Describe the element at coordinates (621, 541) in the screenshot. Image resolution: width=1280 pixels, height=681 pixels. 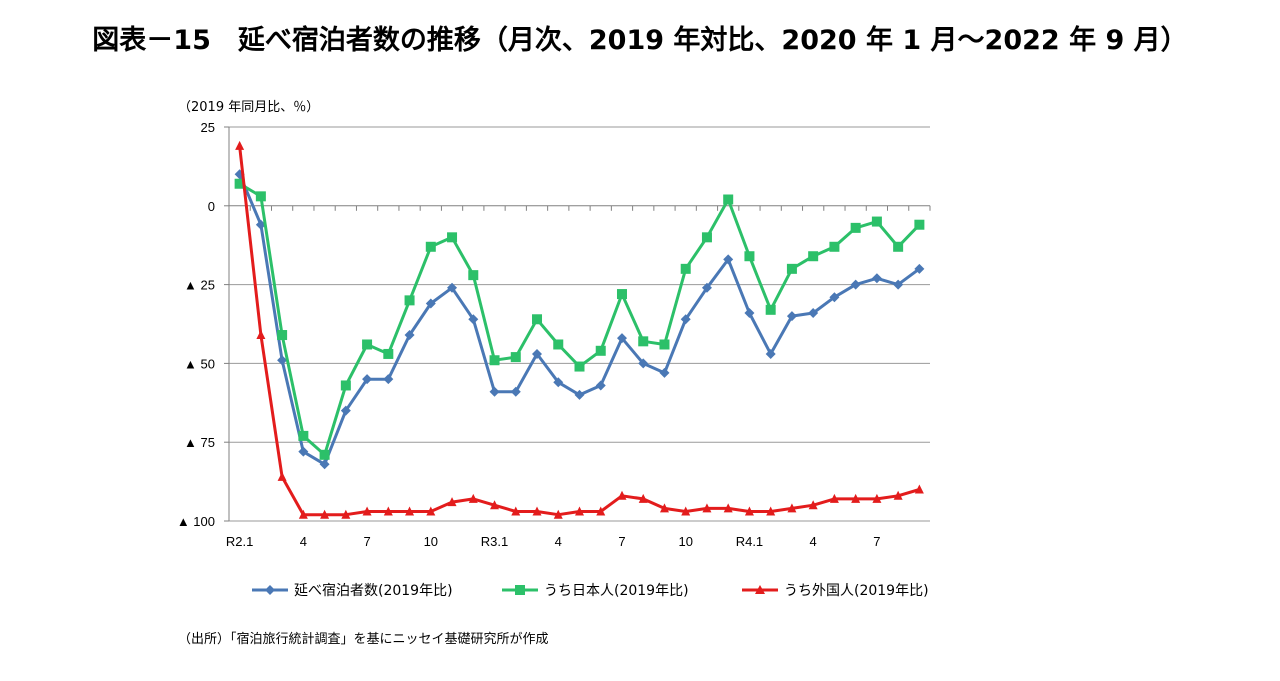
I see `x-tick-label-18: 7` at that location.